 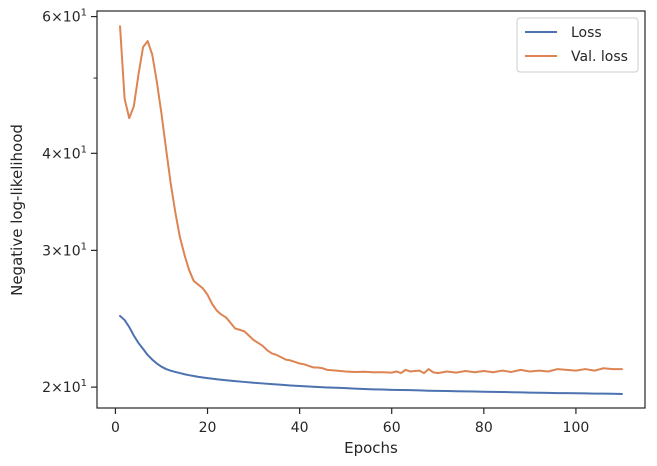 I want to click on x-tick-label-40: 40, so click(x=300, y=428).